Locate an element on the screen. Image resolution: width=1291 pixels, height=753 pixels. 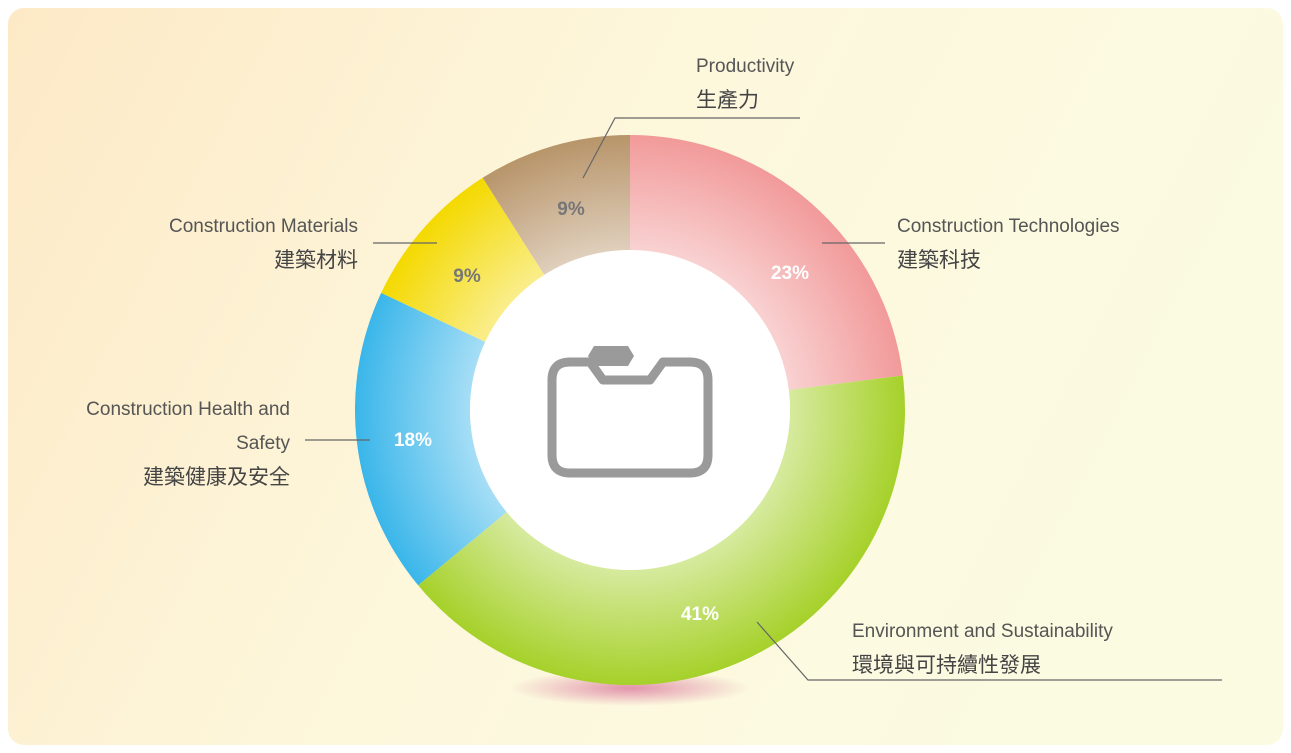
label: Environment and Sustainability 環境與可持續性發展 is located at coordinates (982, 649).